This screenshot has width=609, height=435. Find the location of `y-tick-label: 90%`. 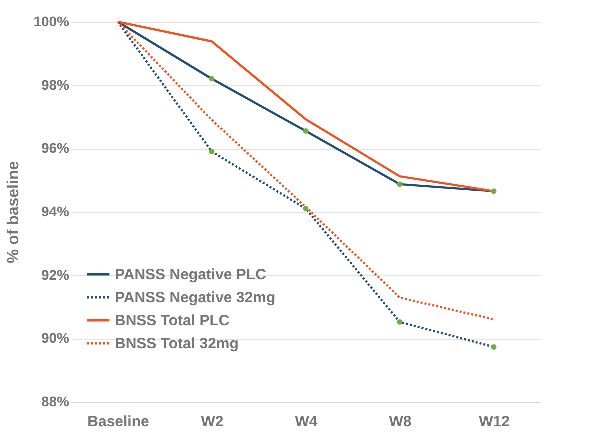

y-tick-label: 90% is located at coordinates (55, 338).